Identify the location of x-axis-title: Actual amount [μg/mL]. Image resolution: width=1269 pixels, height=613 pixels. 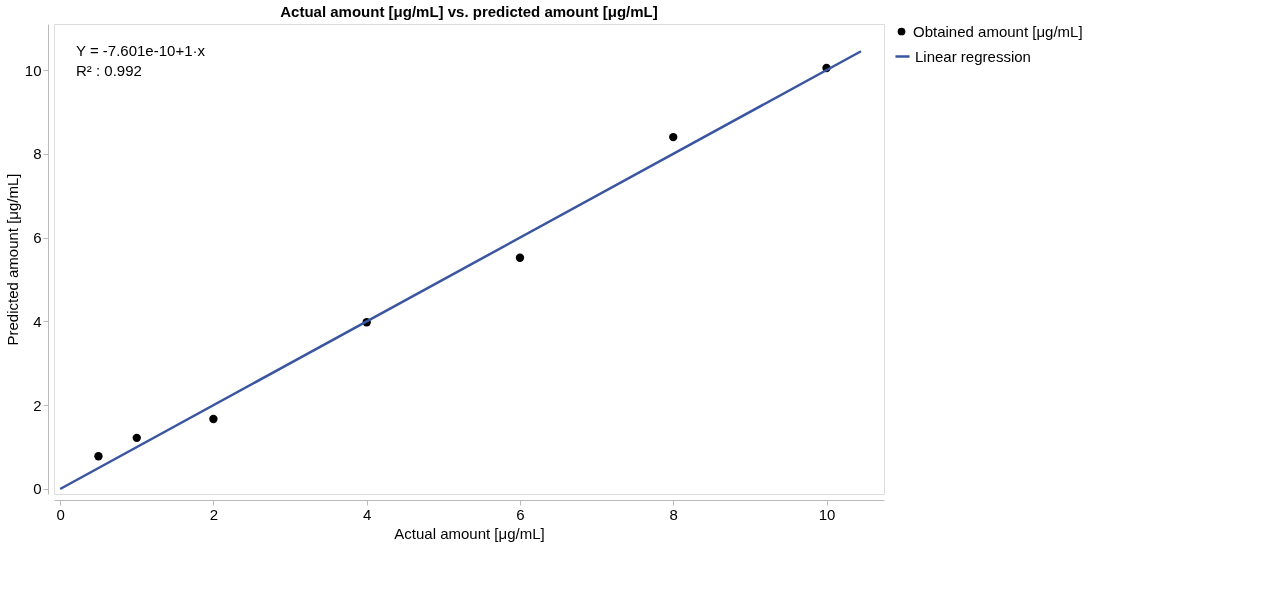
(469, 533).